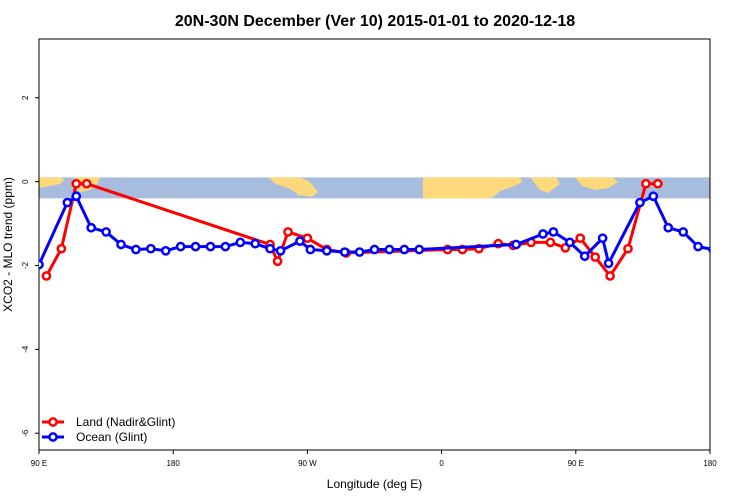  I want to click on land-india, so click(545, 185).